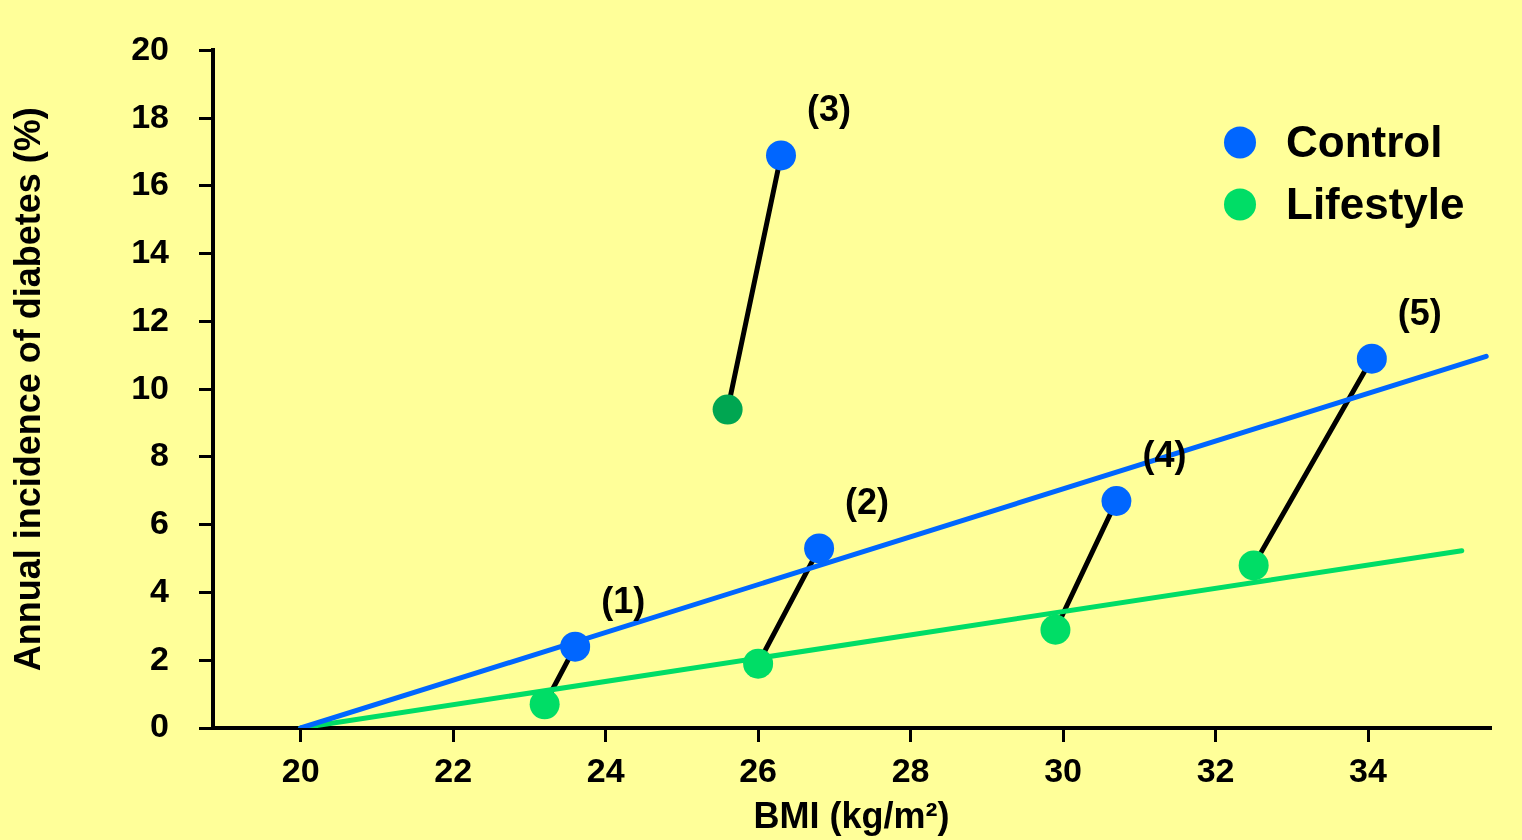 Image resolution: width=1522 pixels, height=840 pixels. What do you see at coordinates (150, 251) in the screenshot?
I see `y-tick-label: 14` at bounding box center [150, 251].